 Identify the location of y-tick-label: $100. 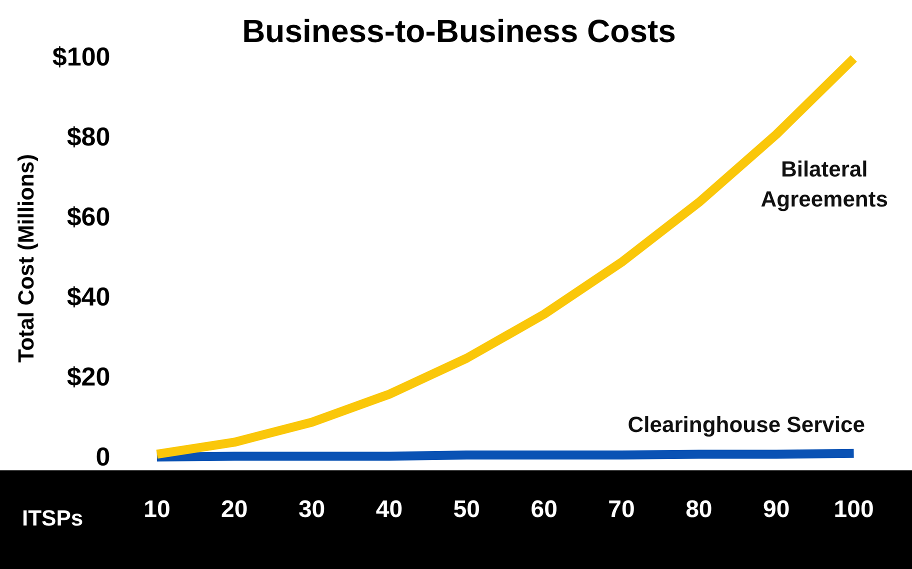
(81, 57).